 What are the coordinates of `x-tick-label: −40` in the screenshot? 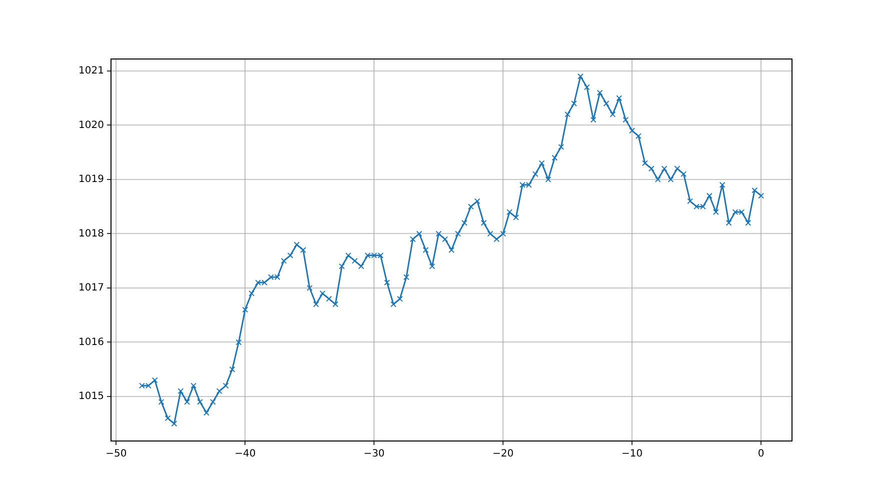 It's located at (245, 454).